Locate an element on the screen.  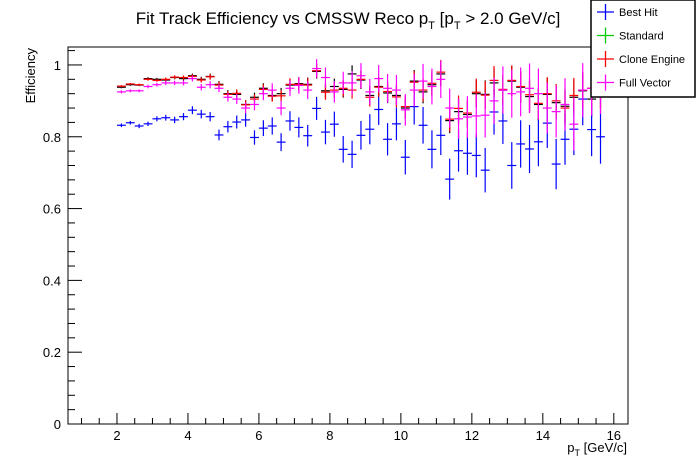
legend-label: Best Hit is located at coordinates (638, 13).